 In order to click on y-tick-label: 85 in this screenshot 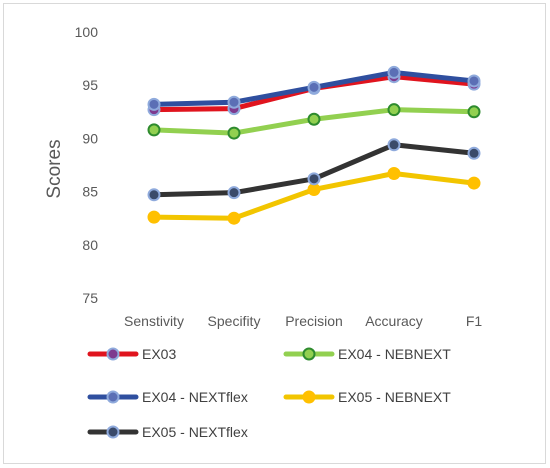, I will do `click(90, 192)`.